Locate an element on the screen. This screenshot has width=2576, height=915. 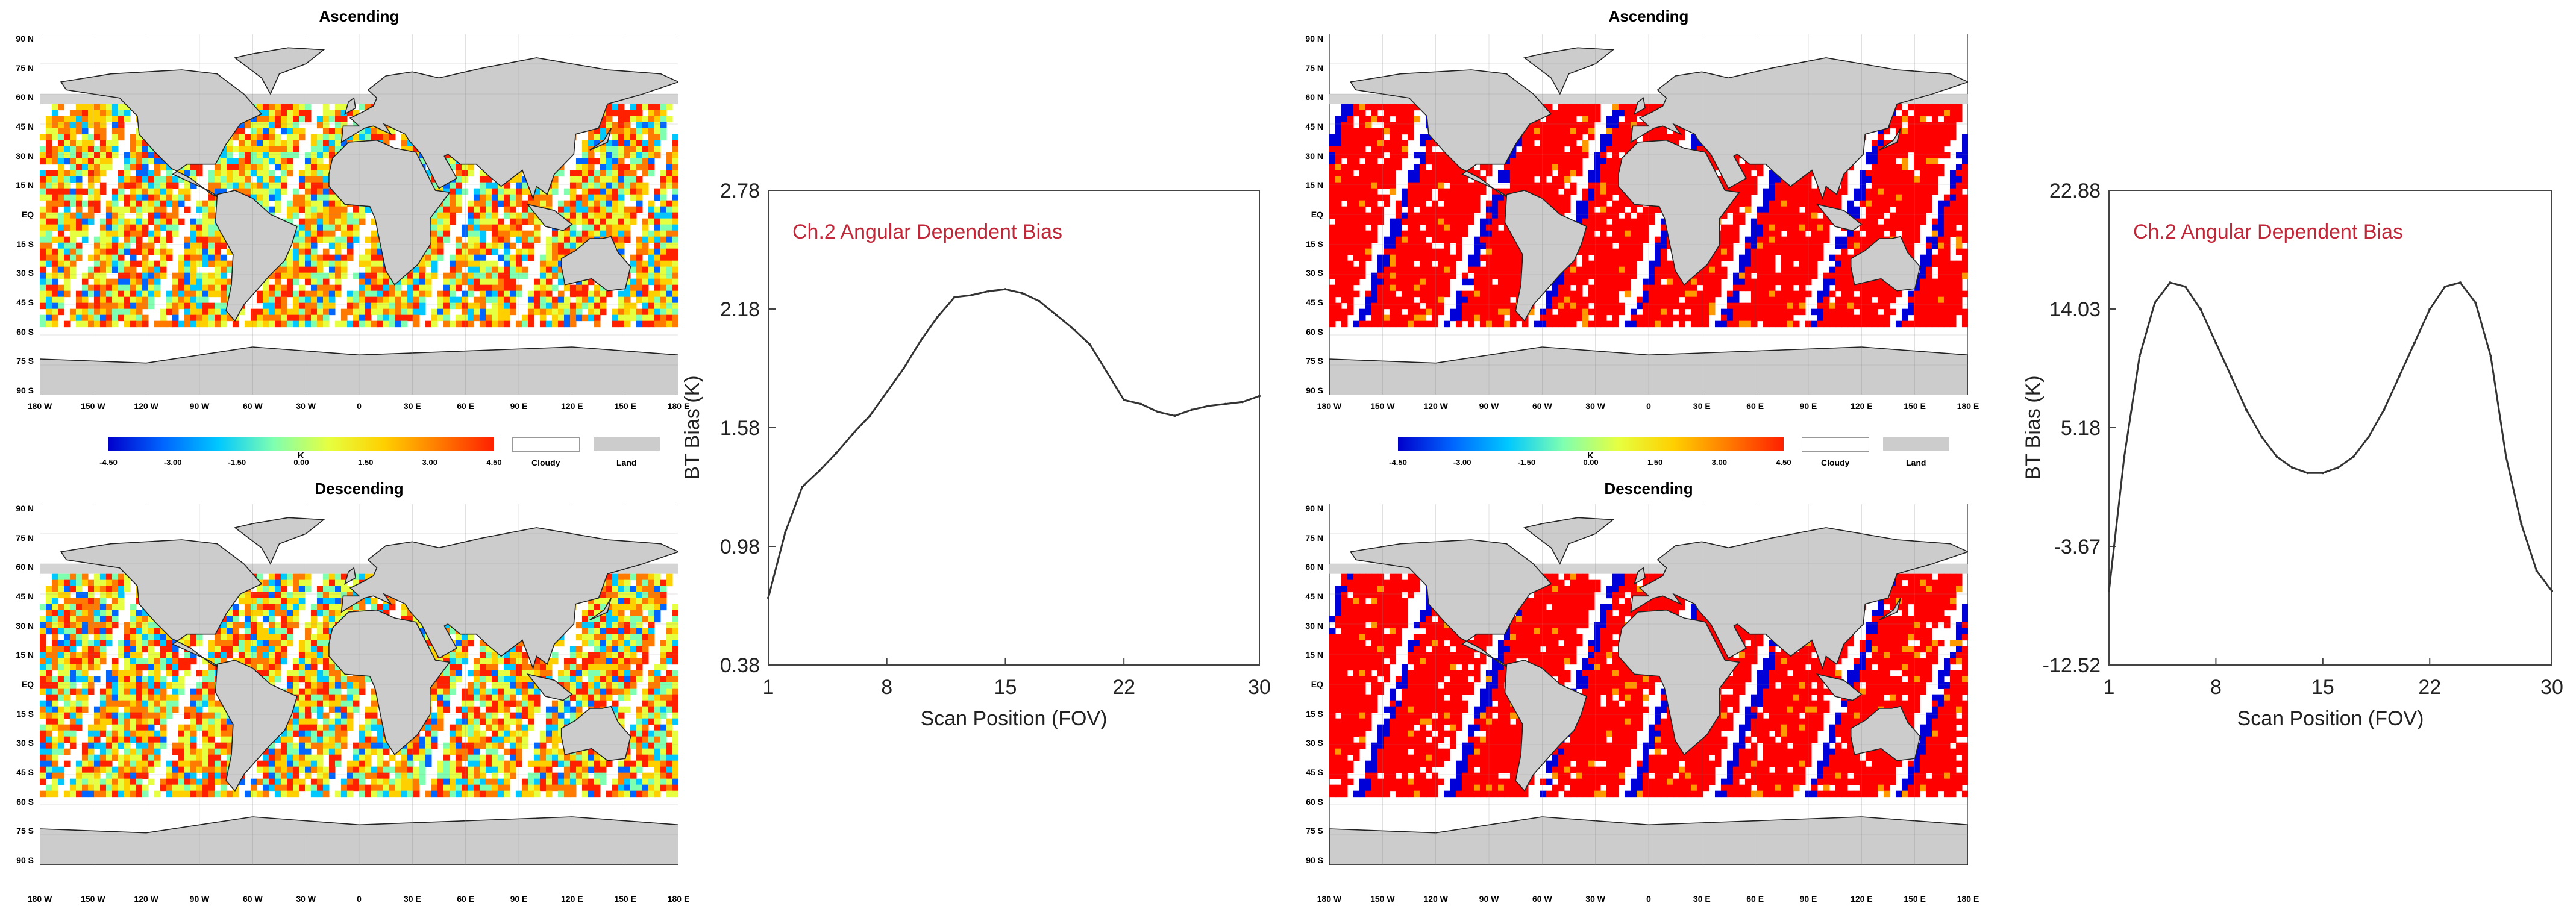
lon-label: 90 W is located at coordinates (1489, 899).